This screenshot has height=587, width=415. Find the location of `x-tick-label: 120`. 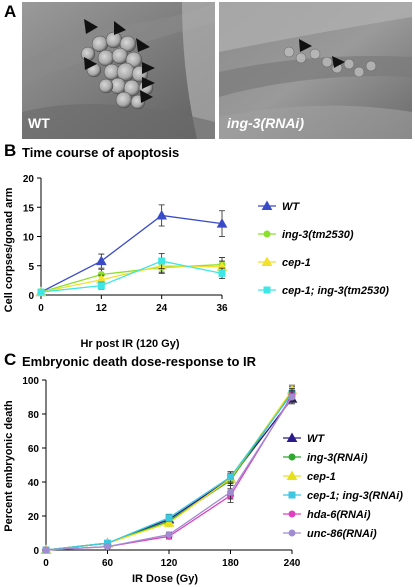

x-tick-label: 120 is located at coordinates (169, 563).